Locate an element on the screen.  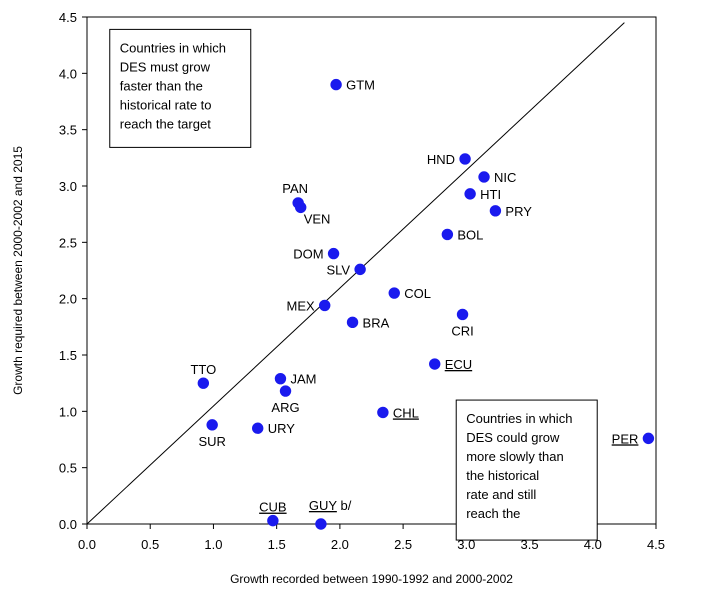
point-hnd is located at coordinates (465, 159).